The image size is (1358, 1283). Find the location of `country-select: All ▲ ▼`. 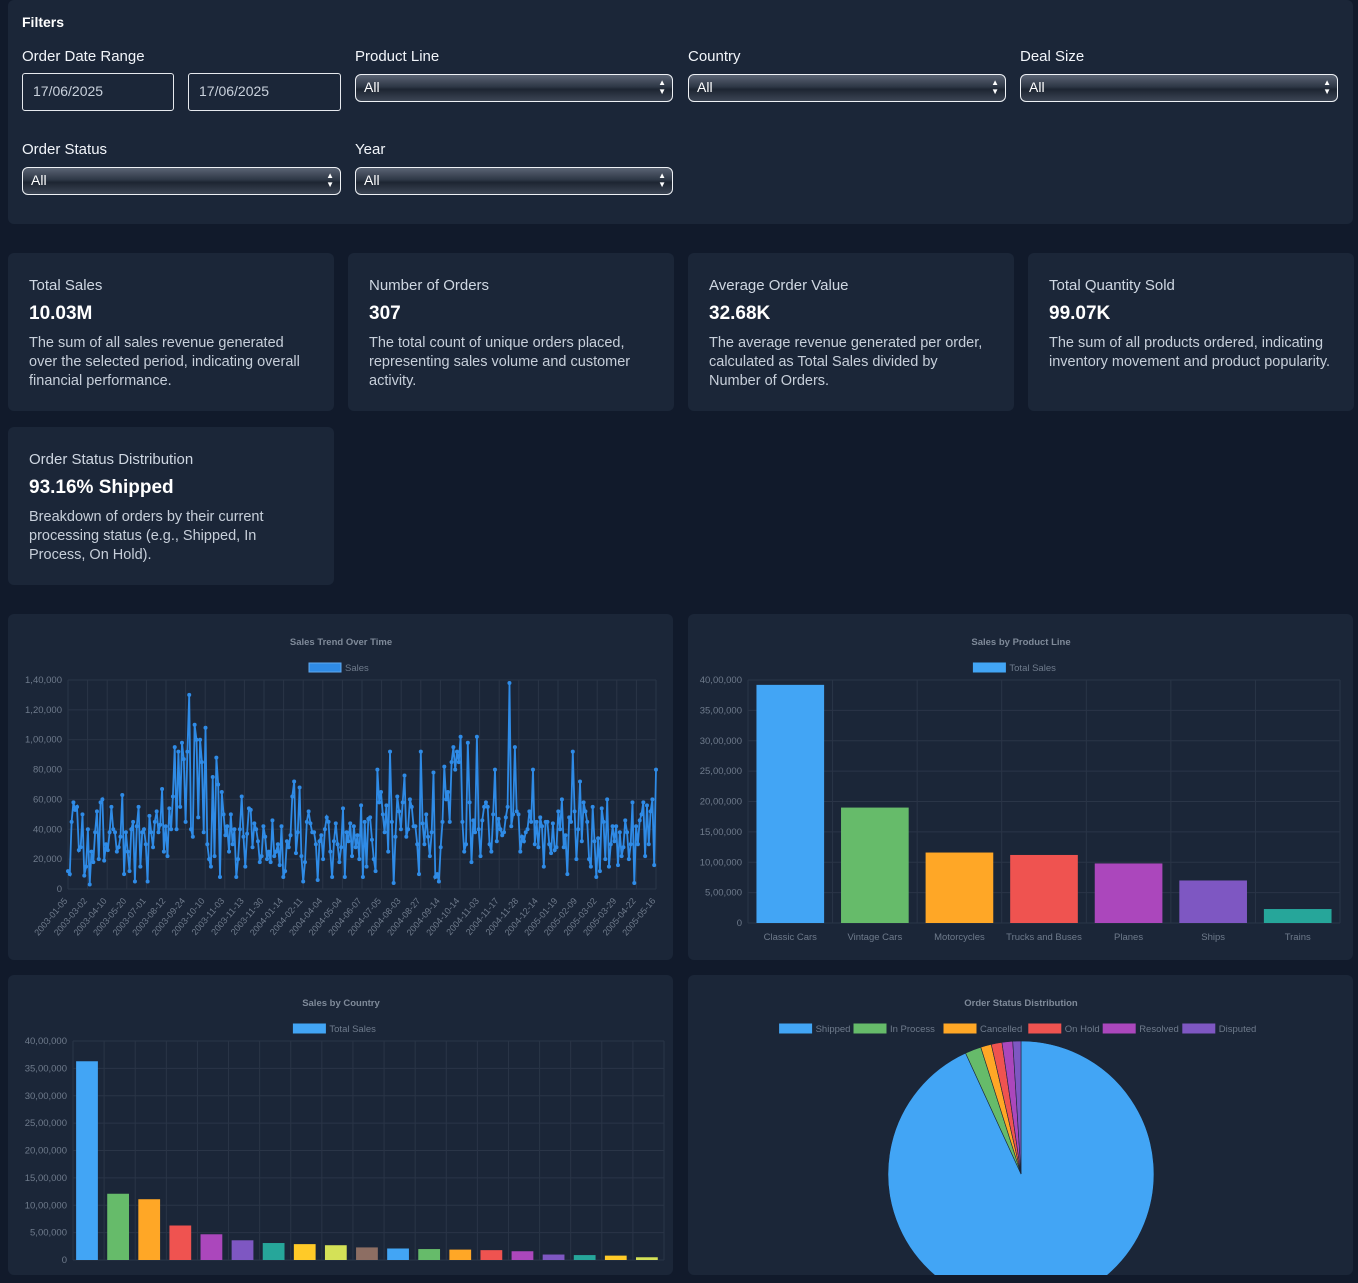

country-select: All ▲ ▼ is located at coordinates (847, 88).